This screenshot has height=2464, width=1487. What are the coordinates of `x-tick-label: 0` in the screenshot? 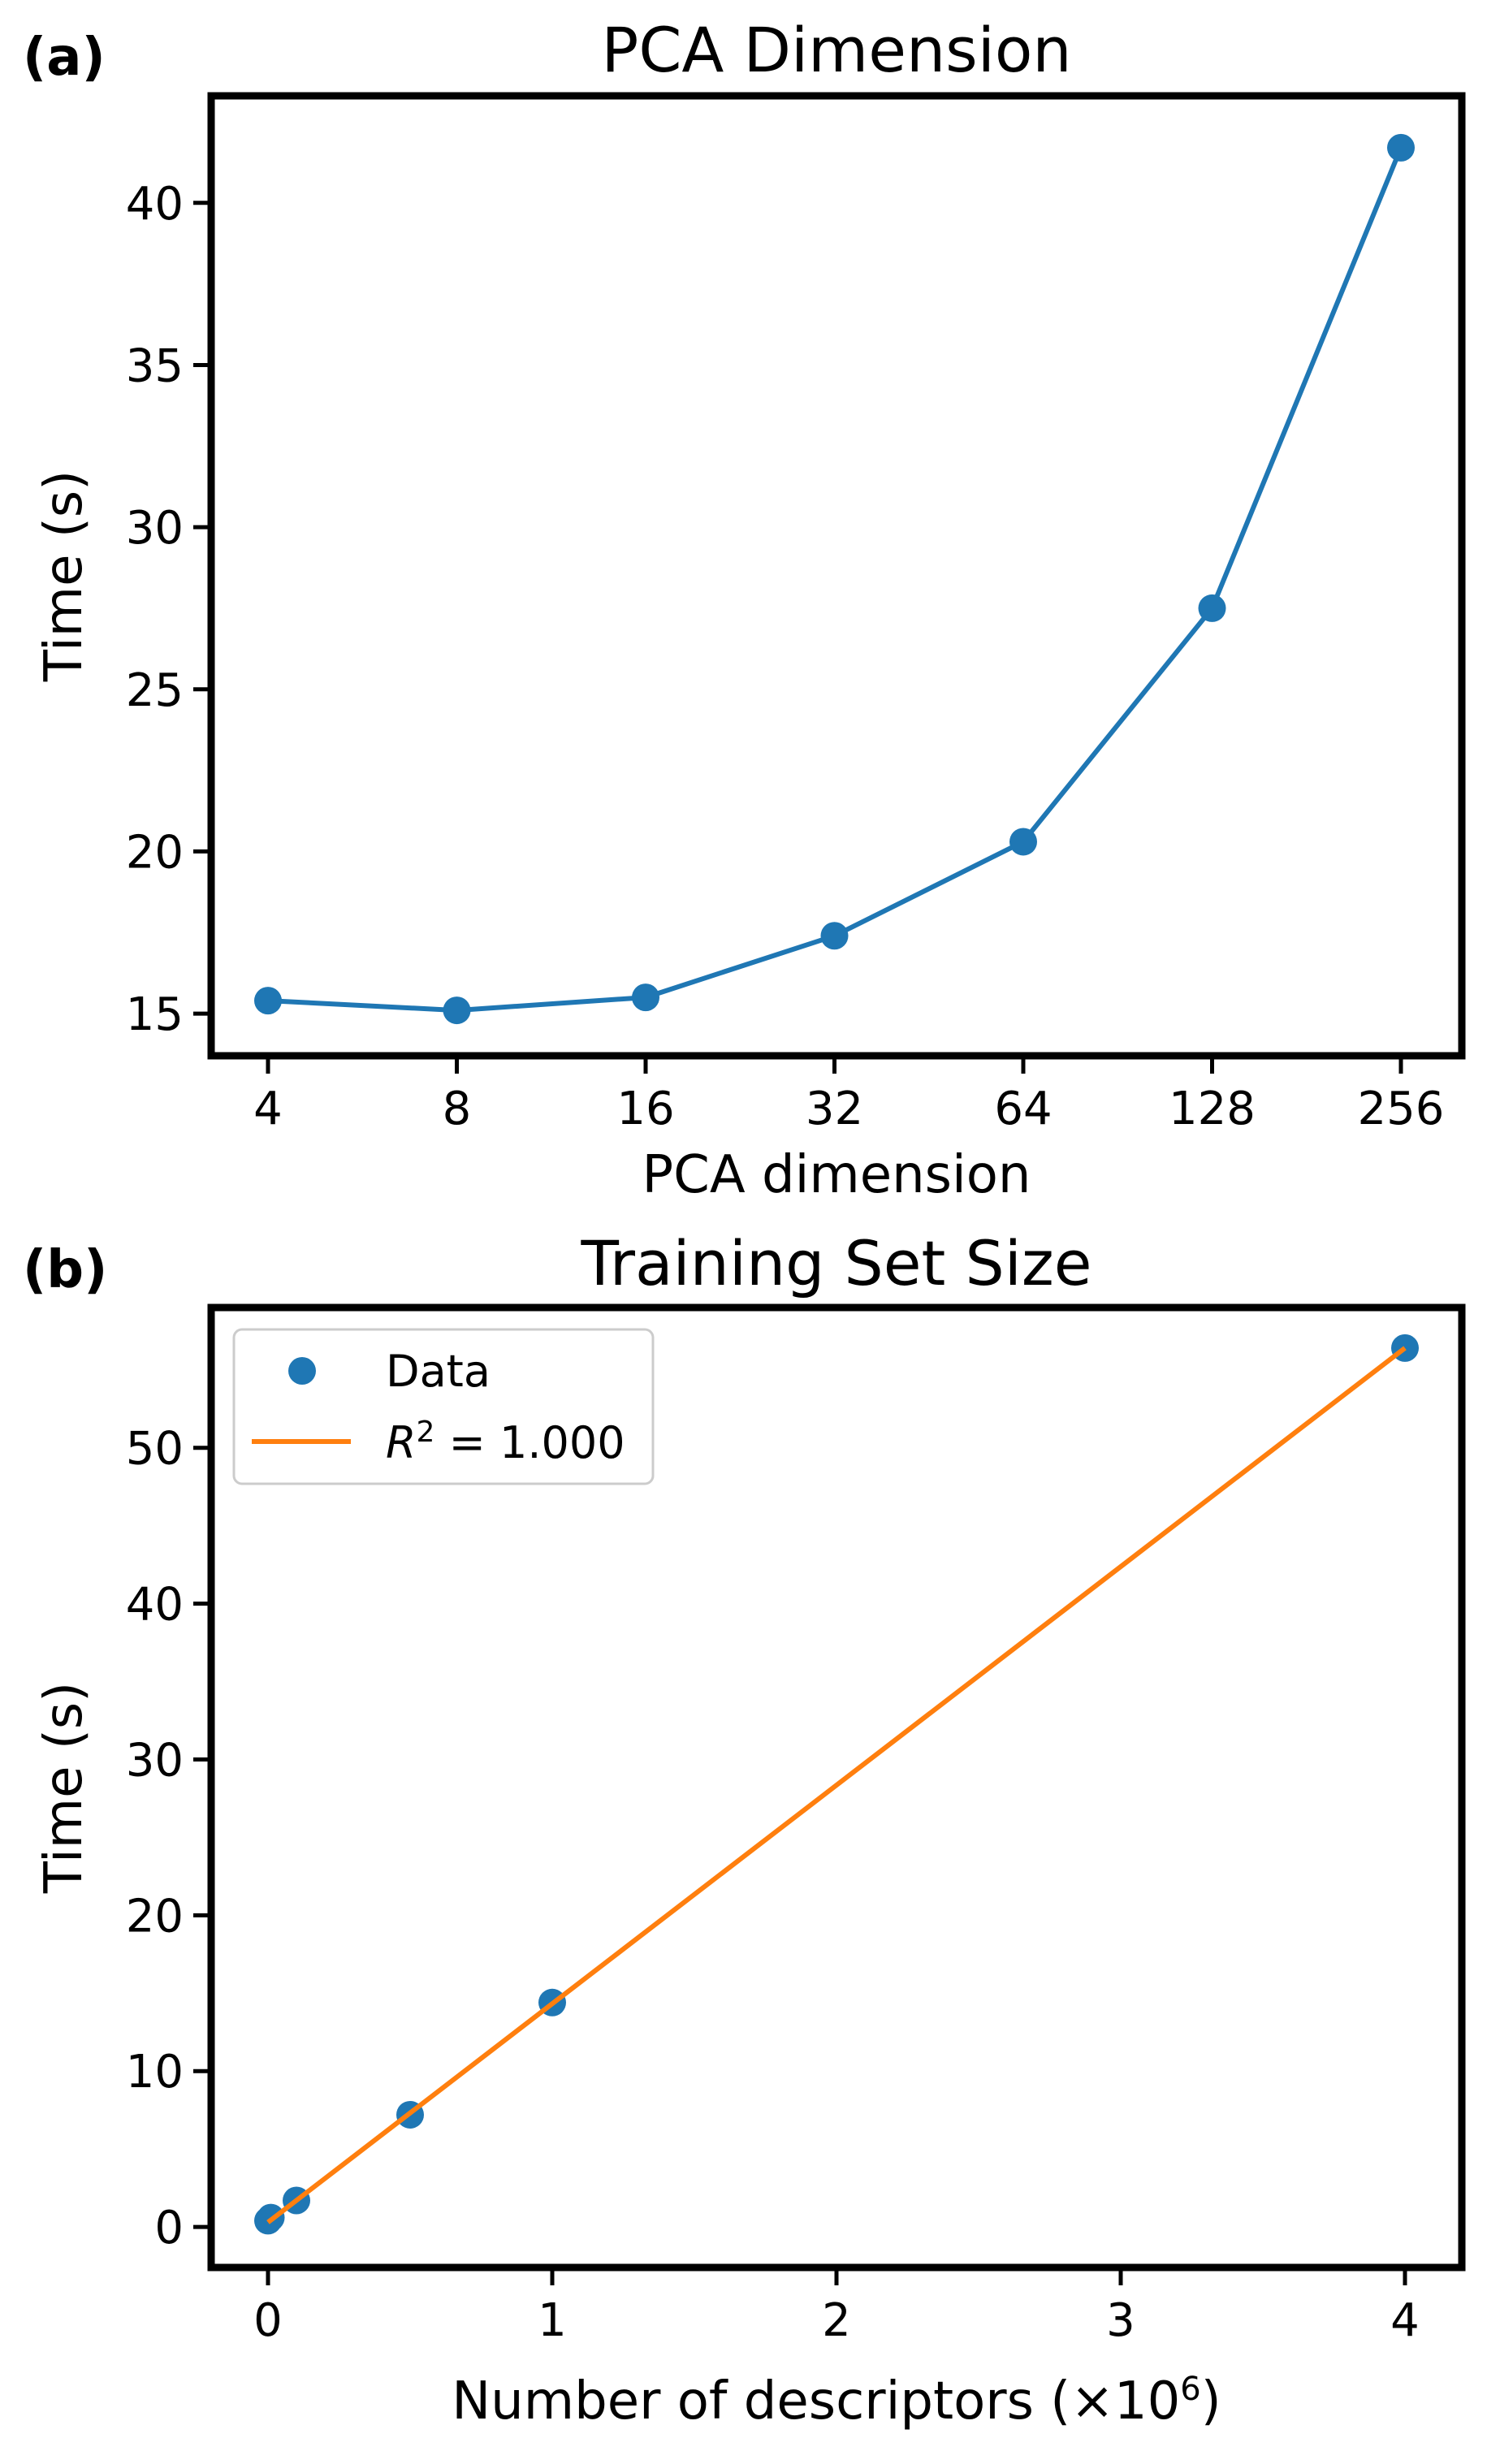 It's located at (268, 2320).